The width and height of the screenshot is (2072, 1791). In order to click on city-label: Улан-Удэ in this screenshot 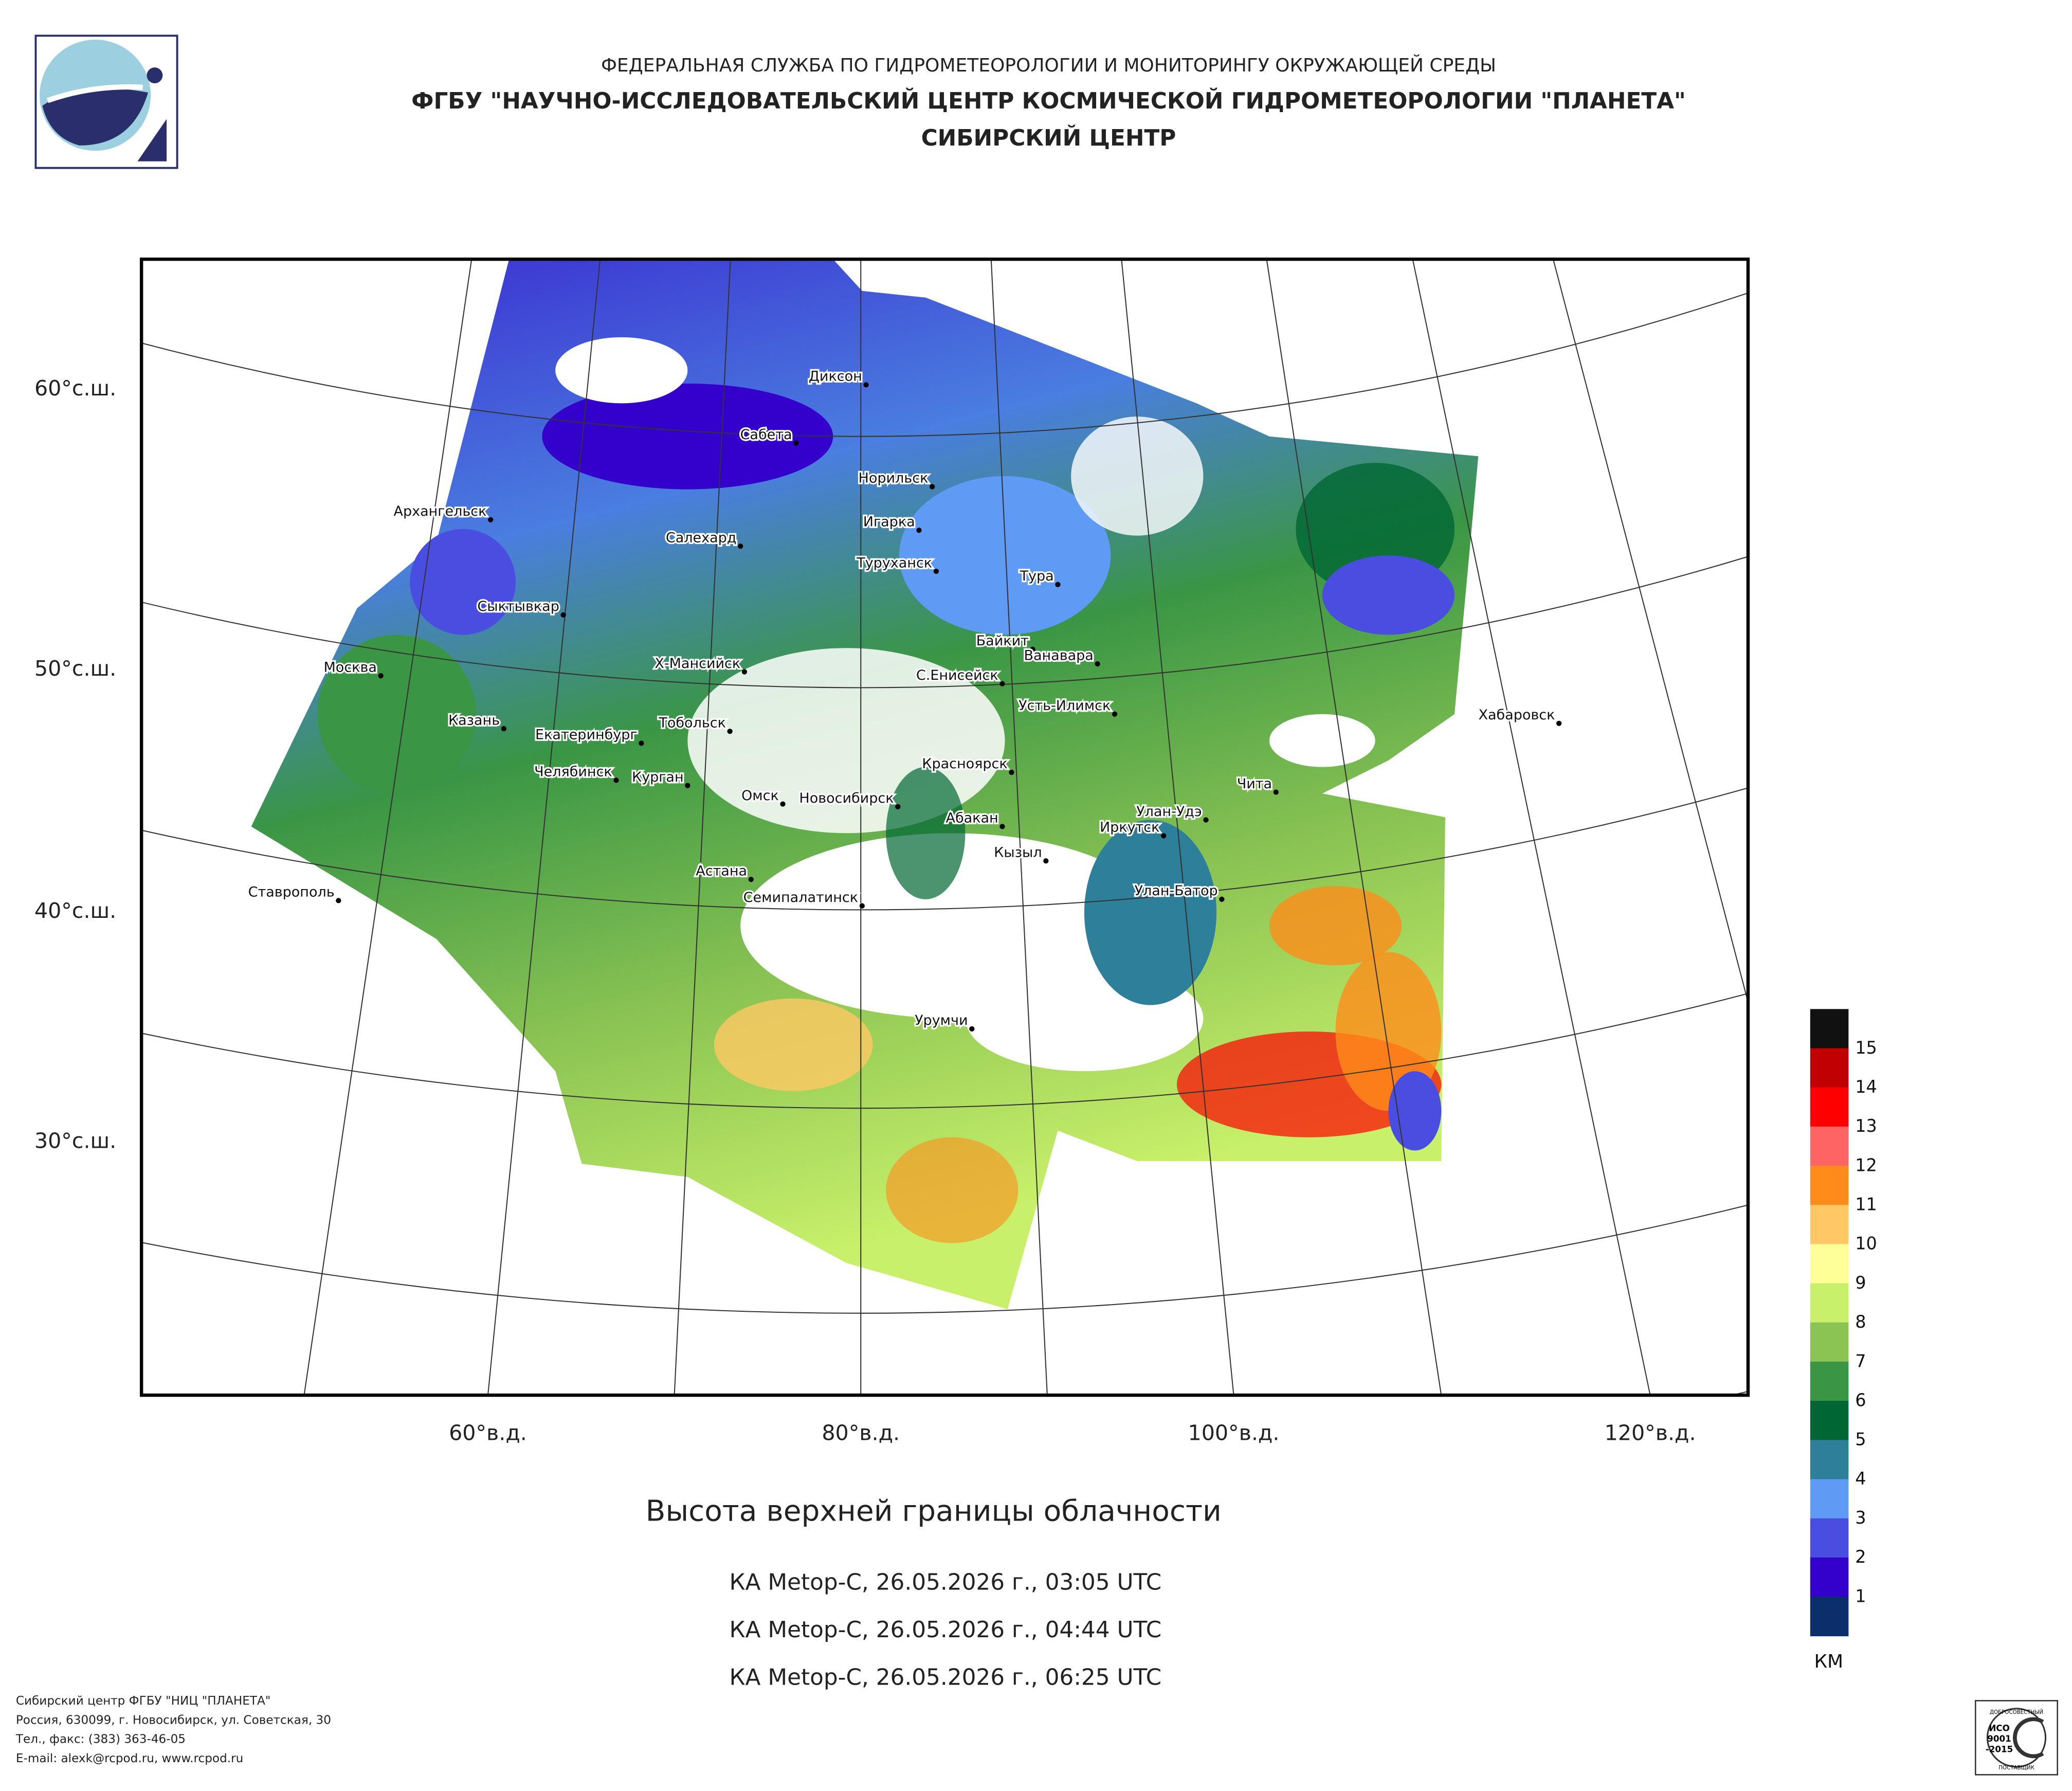, I will do `click(1169, 812)`.